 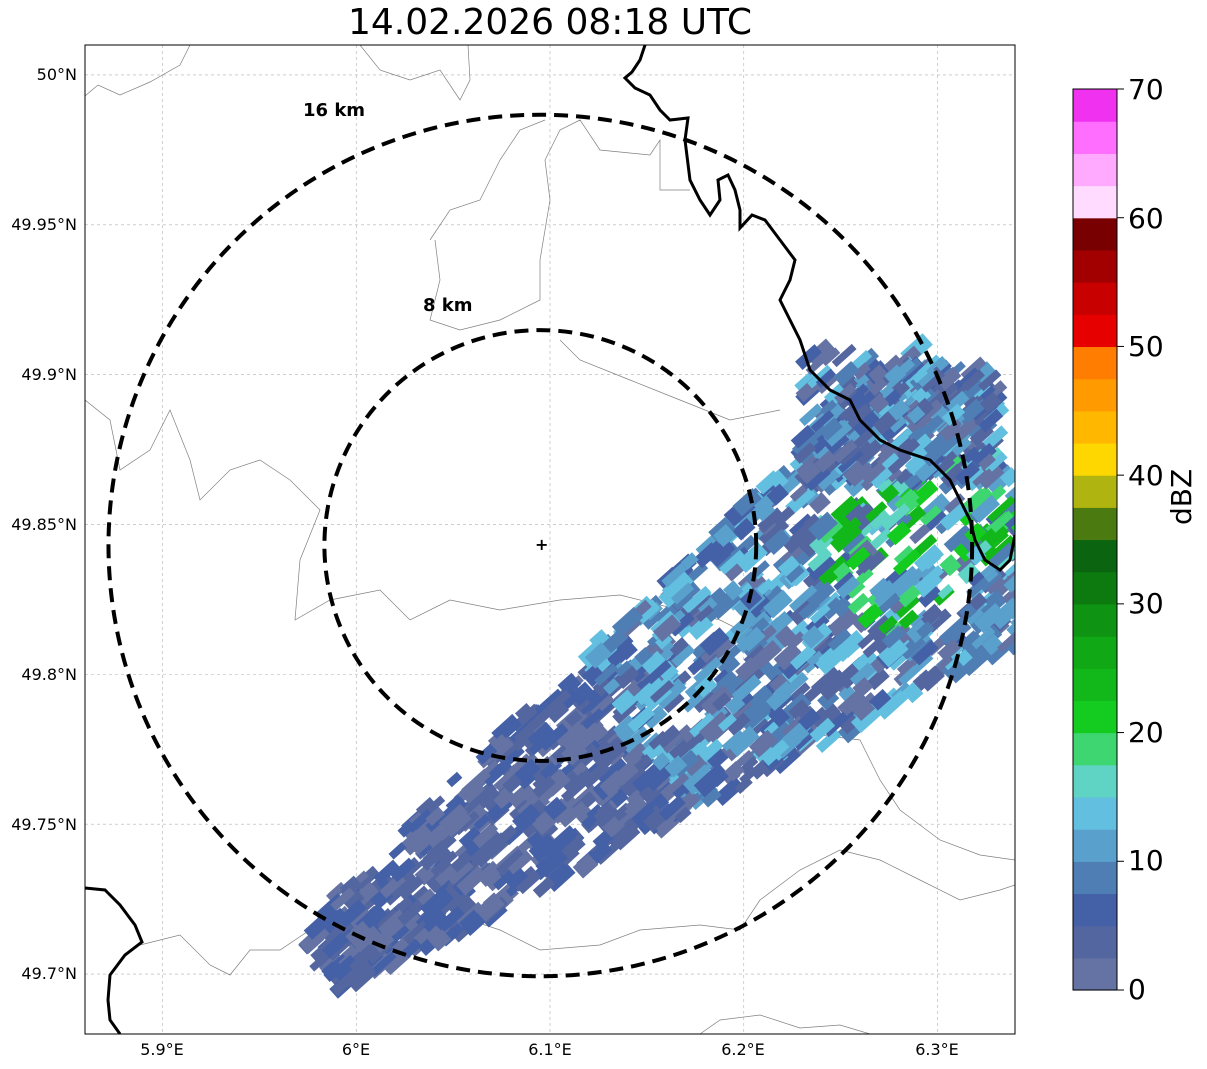 What do you see at coordinates (487, 180) in the screenshot?
I see `admin-boundary` at bounding box center [487, 180].